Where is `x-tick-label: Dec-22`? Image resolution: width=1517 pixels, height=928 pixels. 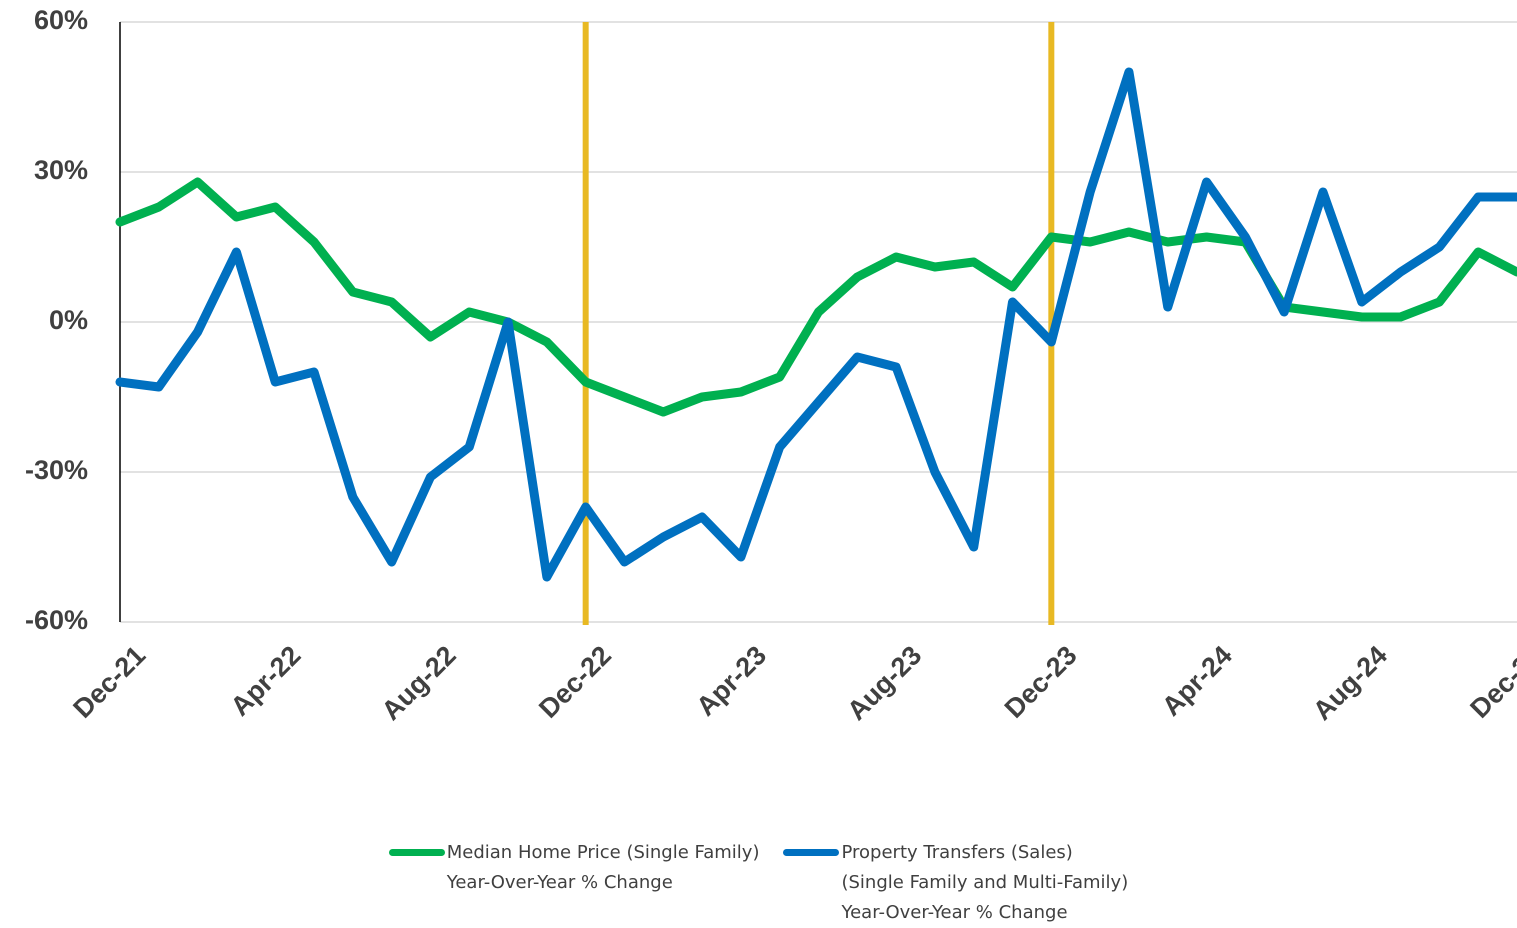 x-tick-label: Dec-22 is located at coordinates (575, 682).